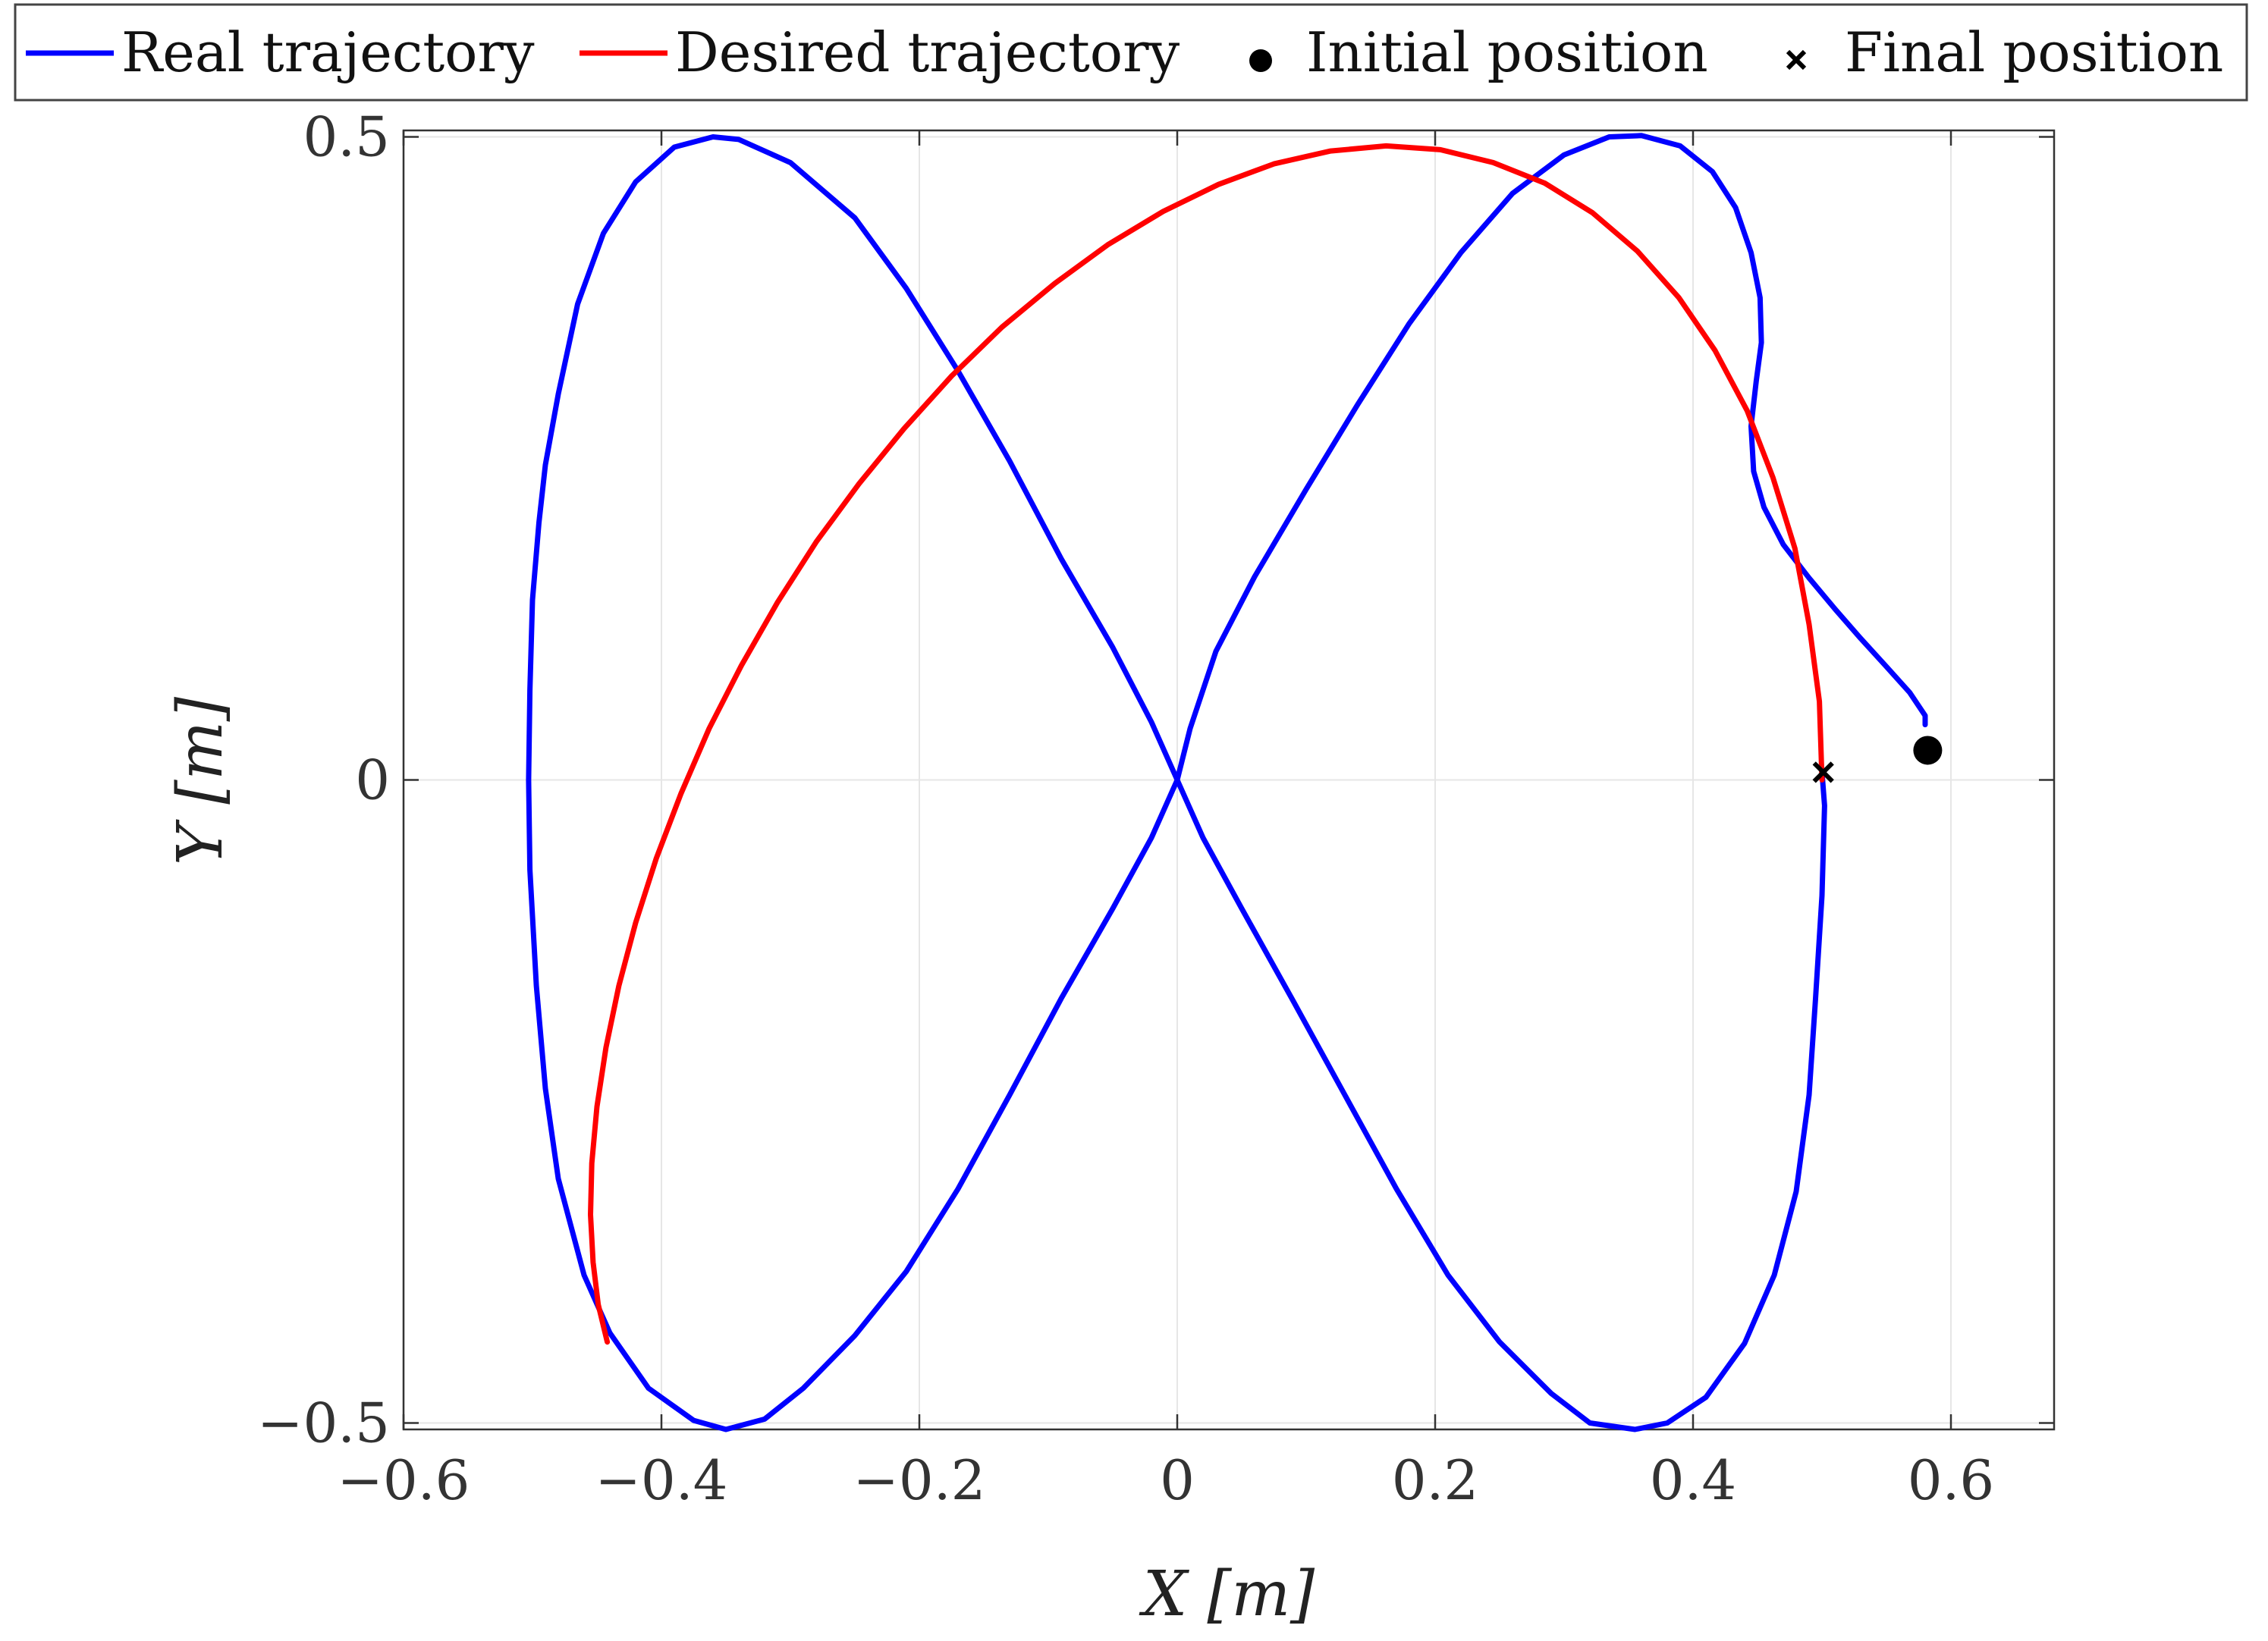 This screenshot has width=2268, height=1641. I want to click on y-tick-label: −0.5, so click(323, 1423).